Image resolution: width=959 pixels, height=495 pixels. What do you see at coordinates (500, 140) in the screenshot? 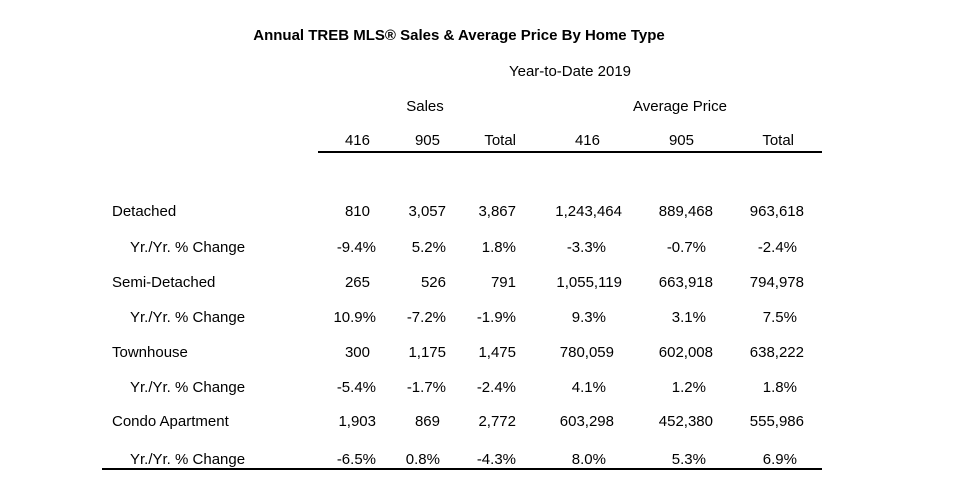
I see `column-header-sales-total: Total` at bounding box center [500, 140].